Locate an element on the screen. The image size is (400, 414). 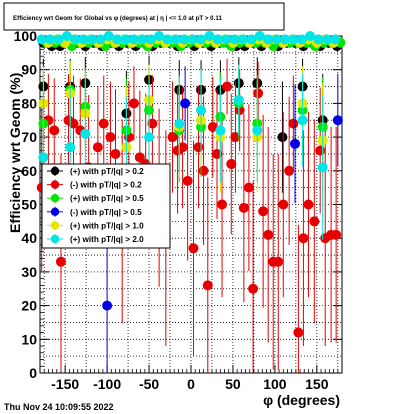
x-tick-label: 0 is located at coordinates (191, 384).